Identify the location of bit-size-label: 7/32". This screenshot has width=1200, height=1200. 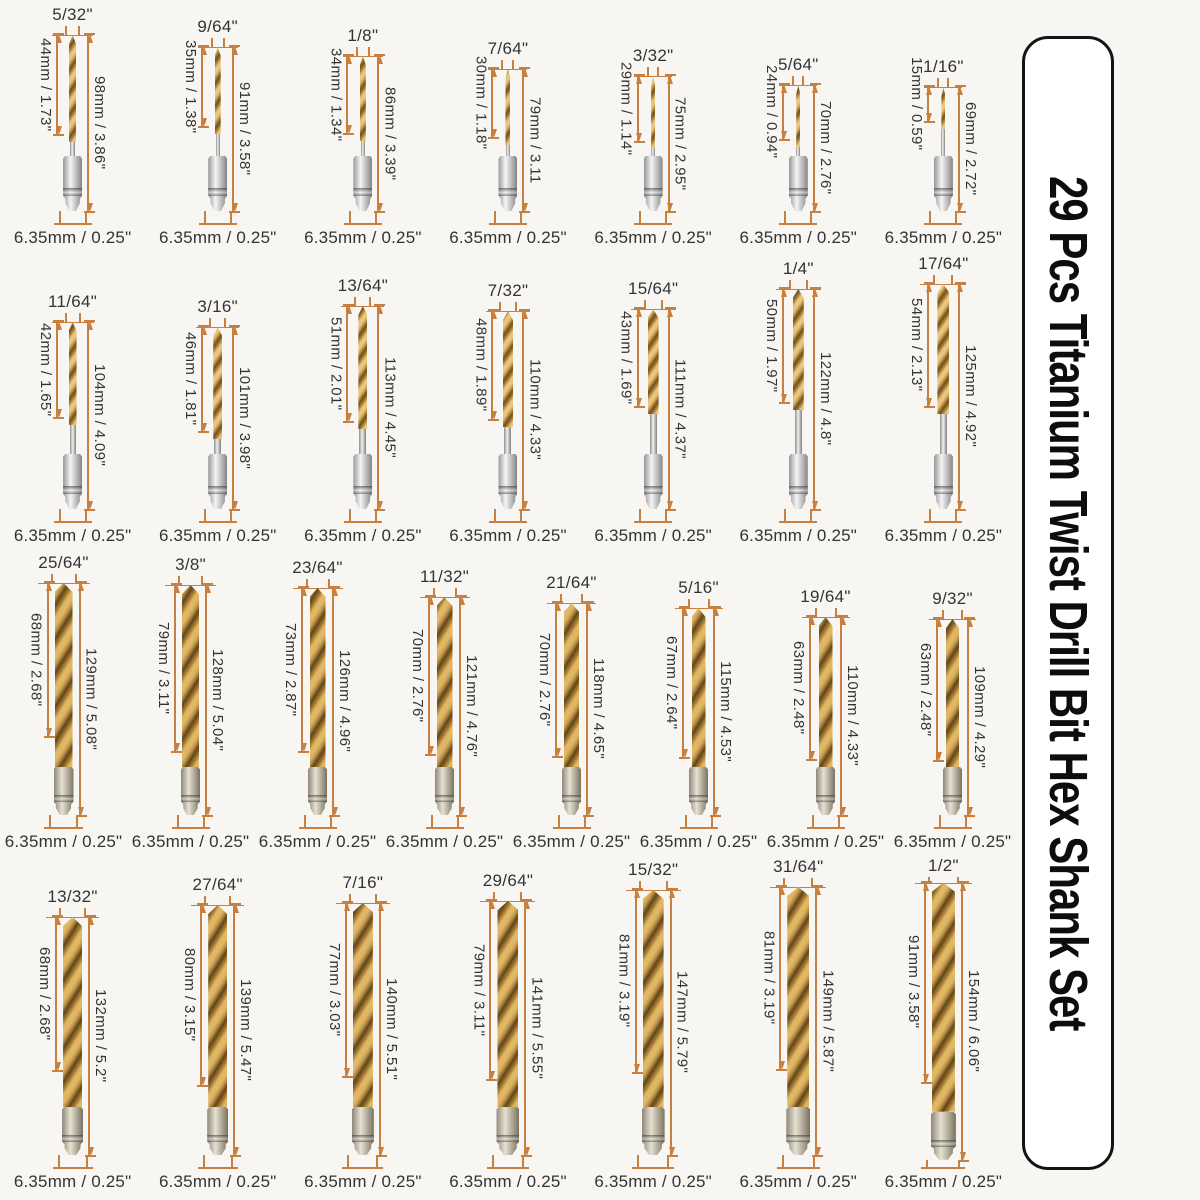
(508, 290).